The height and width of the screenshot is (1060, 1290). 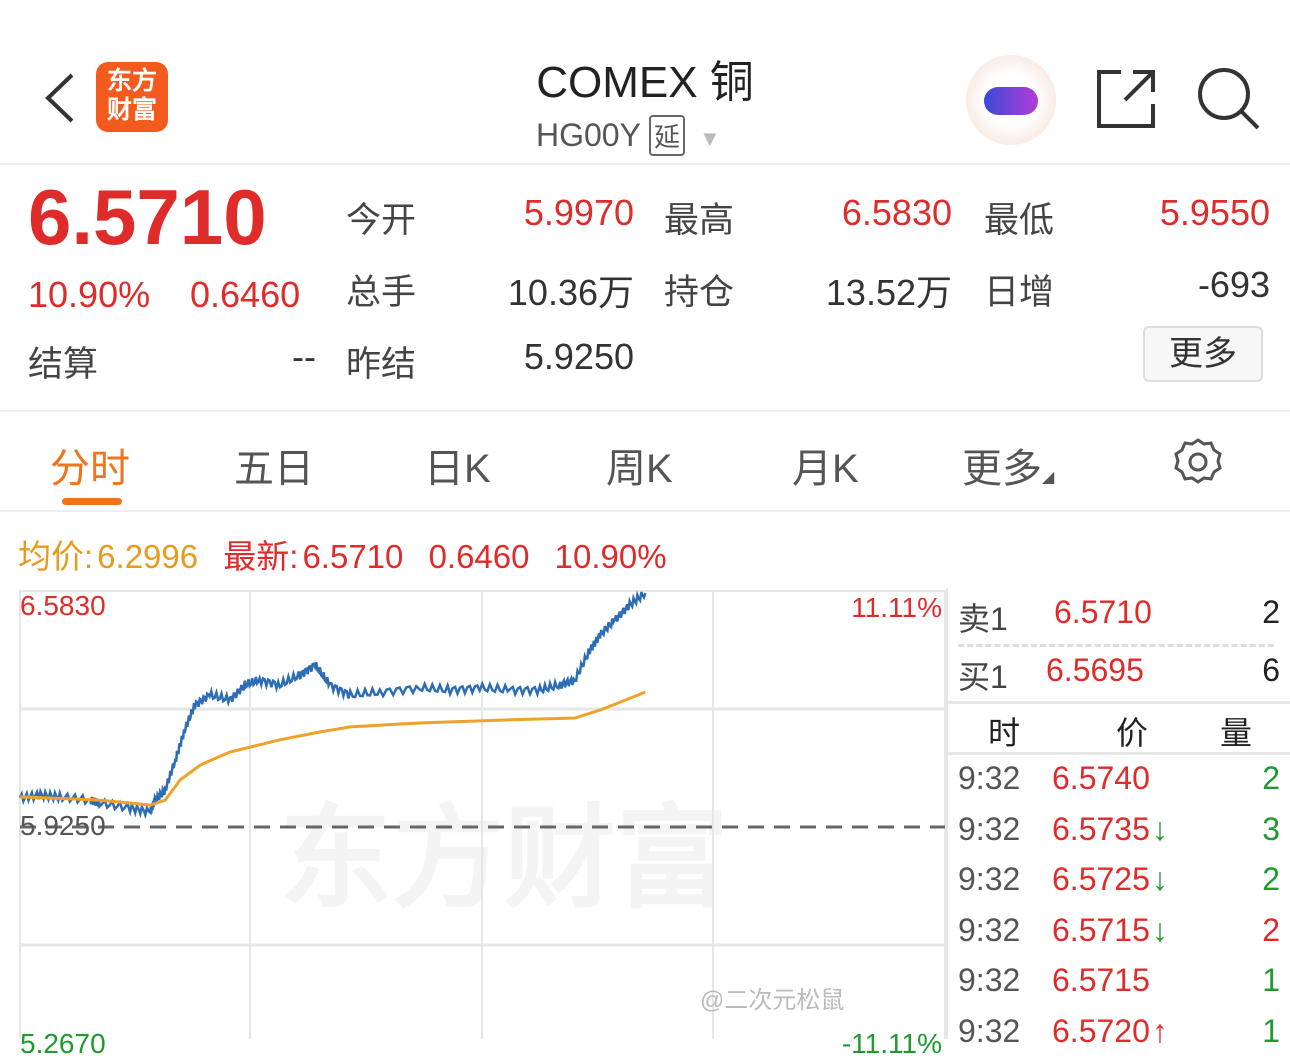 I want to click on change-value: 0.6460, so click(x=245, y=294).